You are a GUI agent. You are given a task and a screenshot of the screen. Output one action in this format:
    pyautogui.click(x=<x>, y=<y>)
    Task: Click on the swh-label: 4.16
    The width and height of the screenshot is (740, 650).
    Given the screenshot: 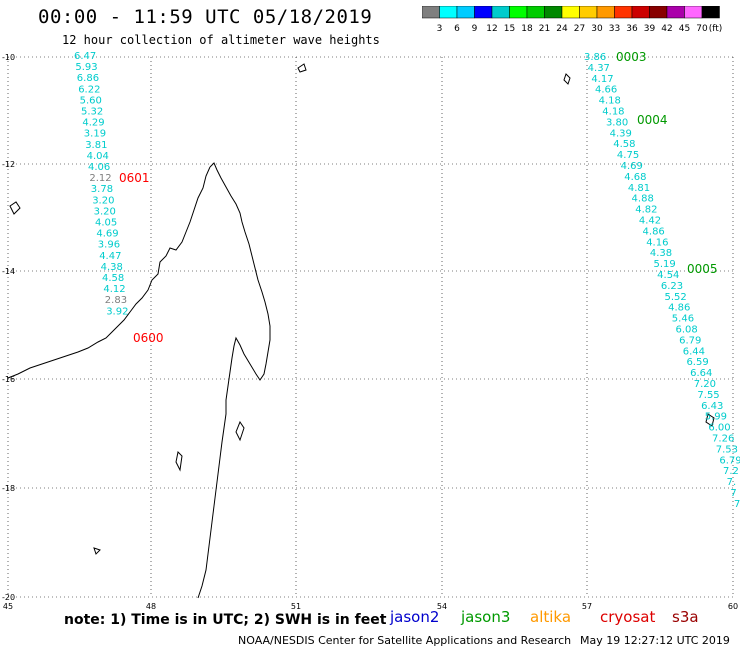 What is the action you would take?
    pyautogui.click(x=657, y=242)
    